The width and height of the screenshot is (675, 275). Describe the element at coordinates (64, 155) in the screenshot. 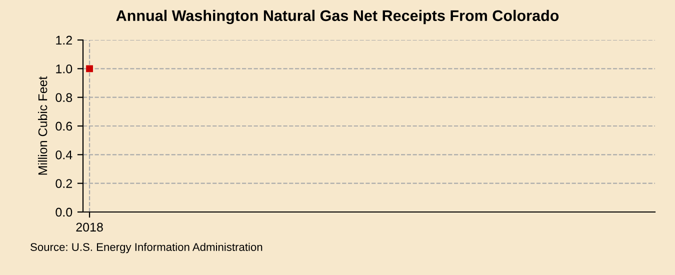

I see `y-tick-label: 0.4` at that location.